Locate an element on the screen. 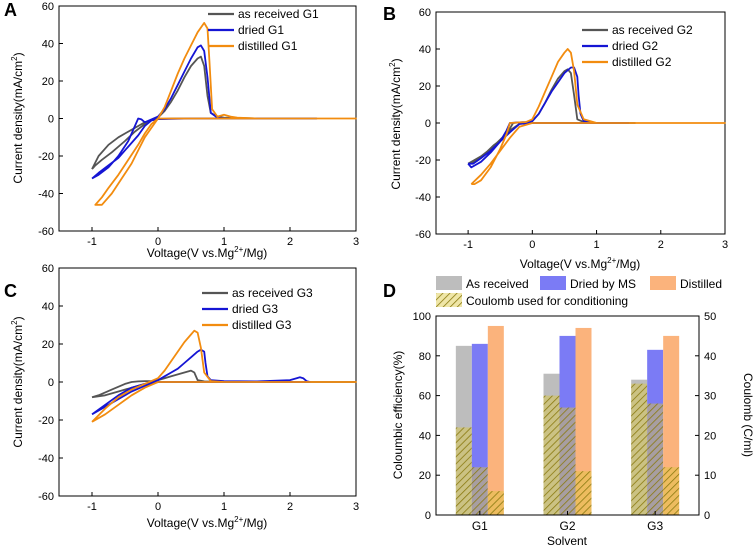 The image size is (754, 547). series-line-distilled-g1 is located at coordinates (225, 113).